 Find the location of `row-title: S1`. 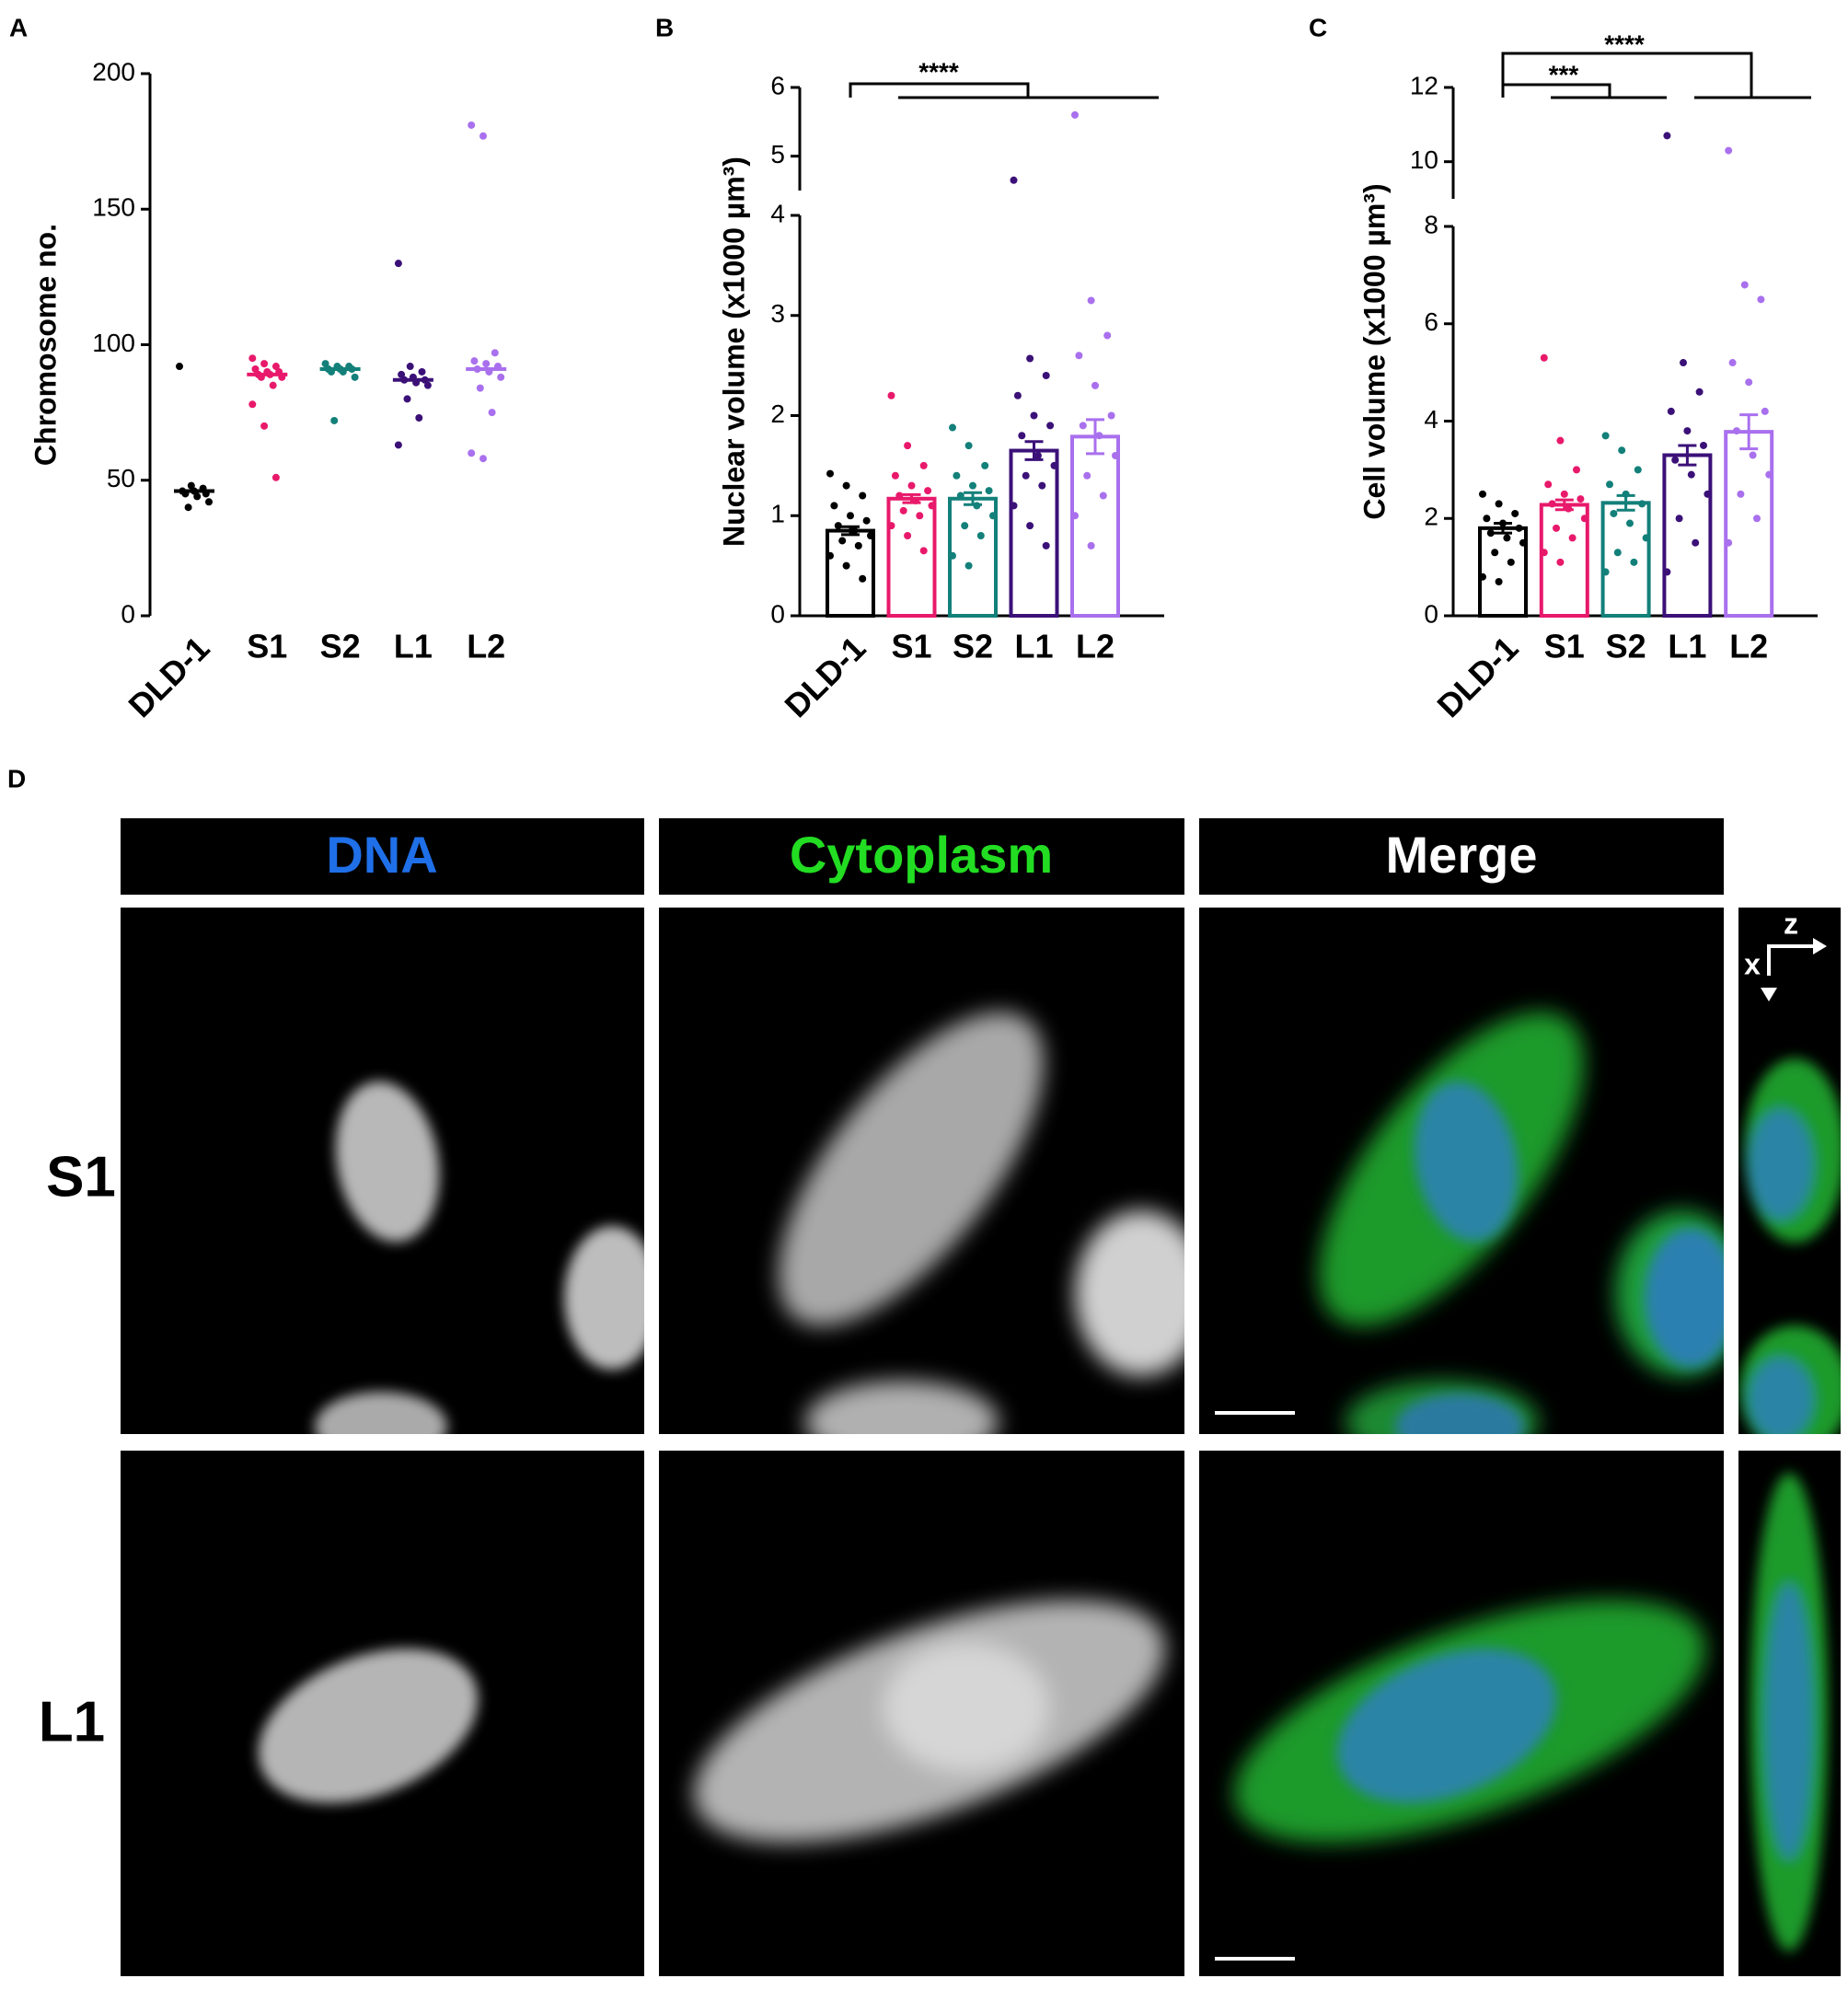

row-title: S1 is located at coordinates (81, 1177).